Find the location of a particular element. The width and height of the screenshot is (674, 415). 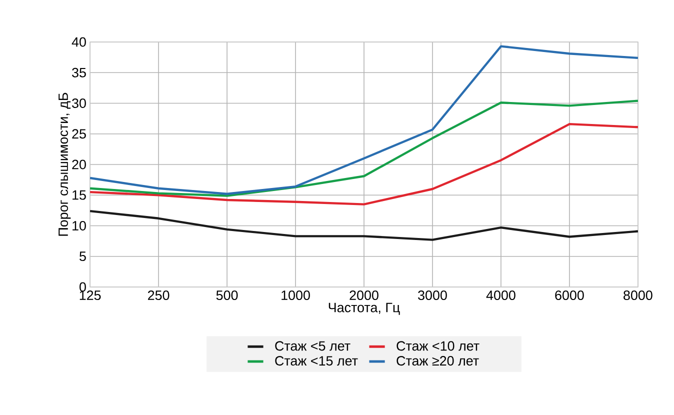

x-tick-label: 3000 is located at coordinates (432, 295).